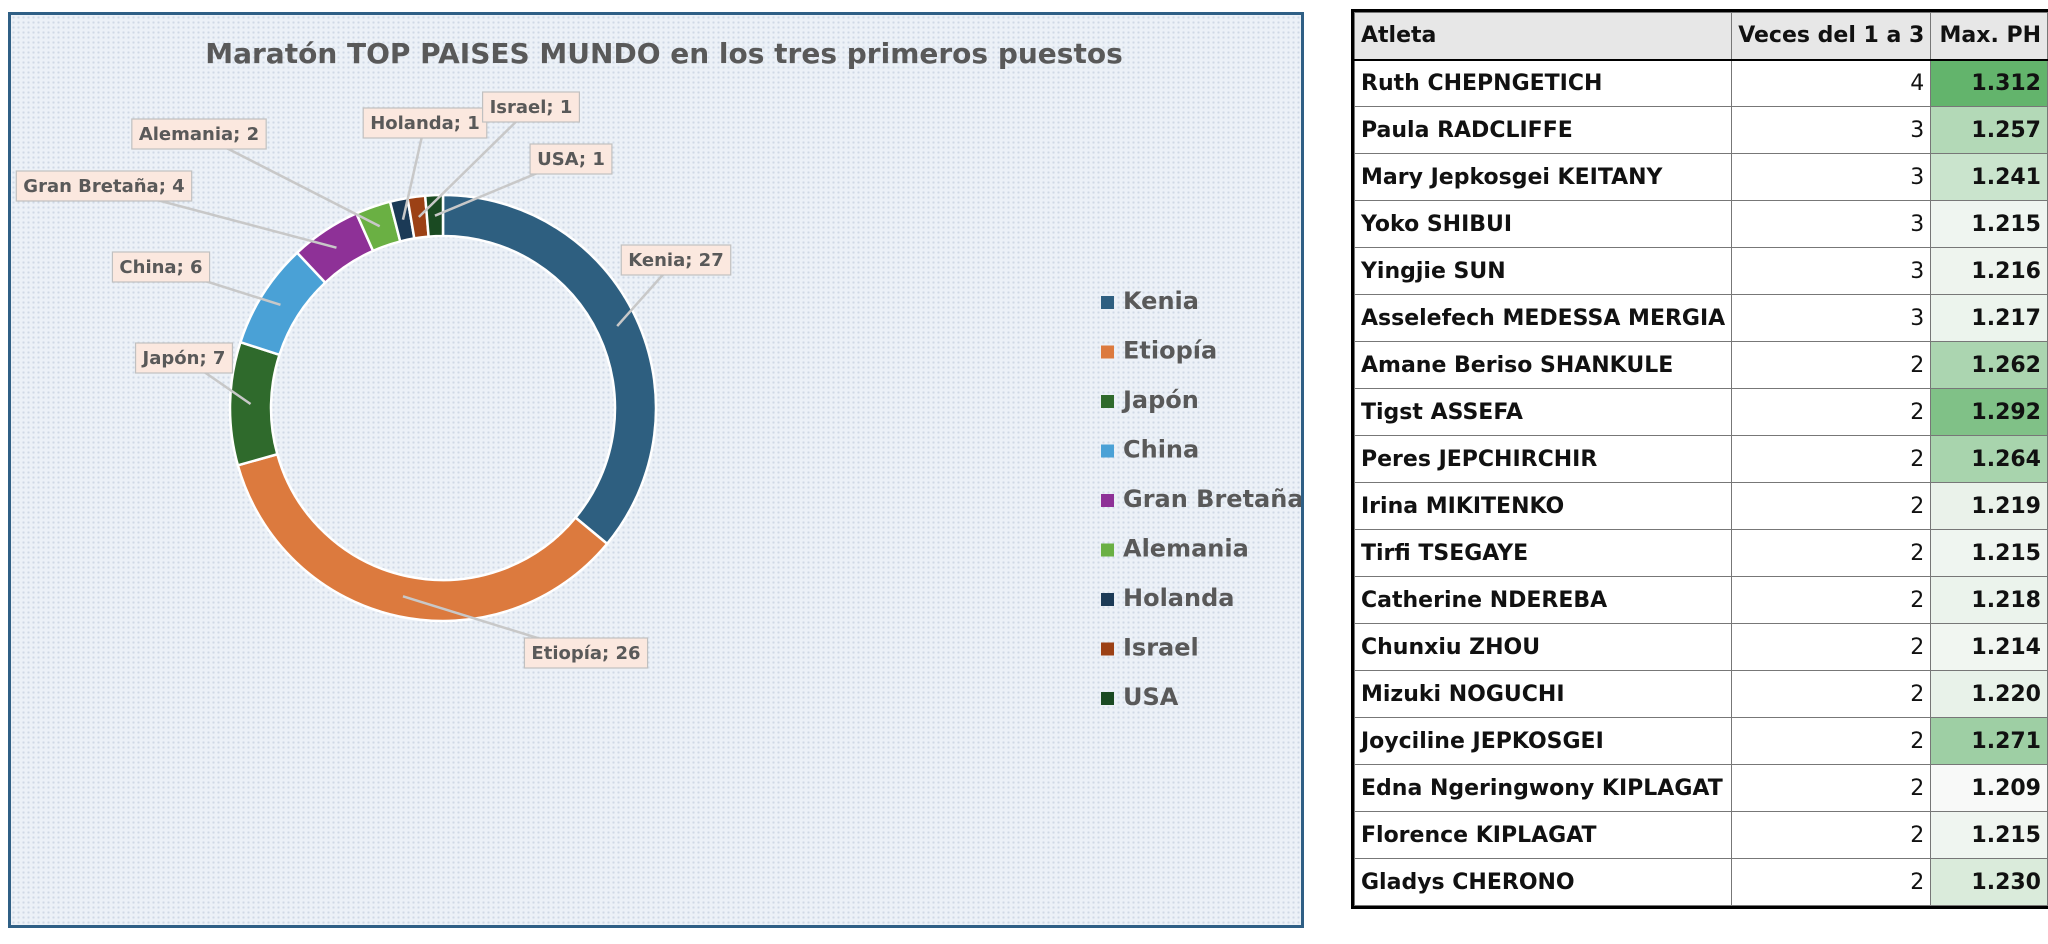  What do you see at coordinates (1989, 647) in the screenshot?
I see `max-ph-cell: 1.214` at bounding box center [1989, 647].